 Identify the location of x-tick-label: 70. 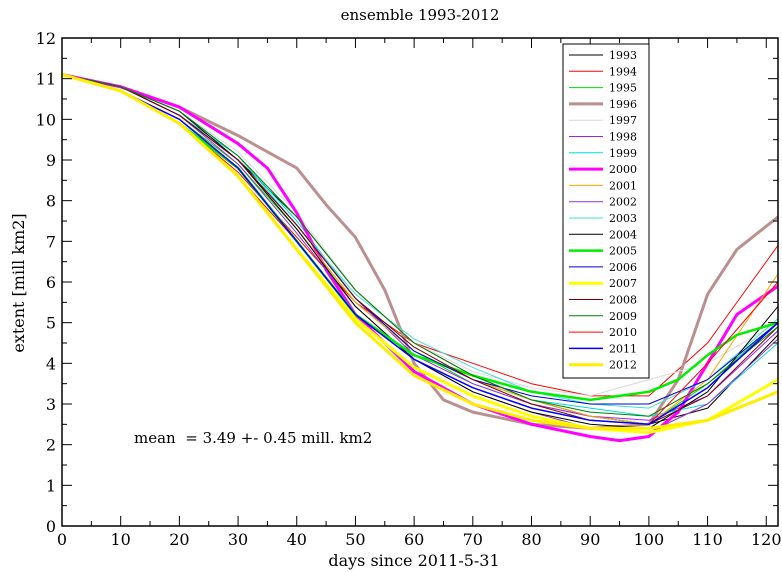
(473, 539).